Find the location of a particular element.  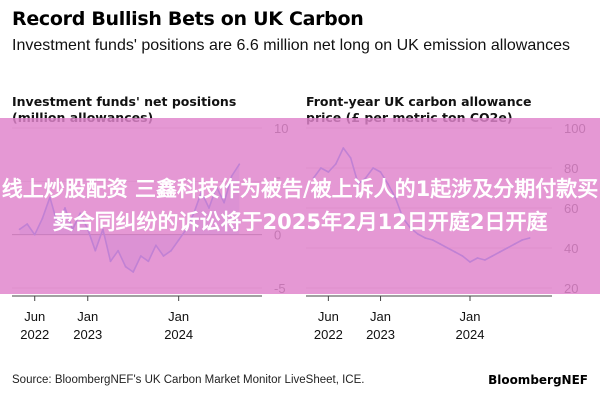

left-x-tick-year: 2024 is located at coordinates (178, 334).